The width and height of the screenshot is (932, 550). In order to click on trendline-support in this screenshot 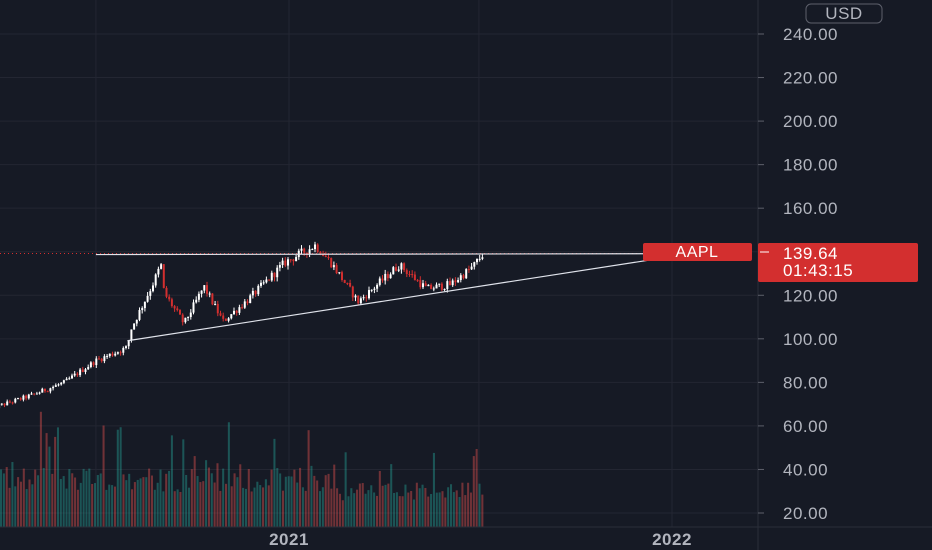, I will do `click(397, 299)`.